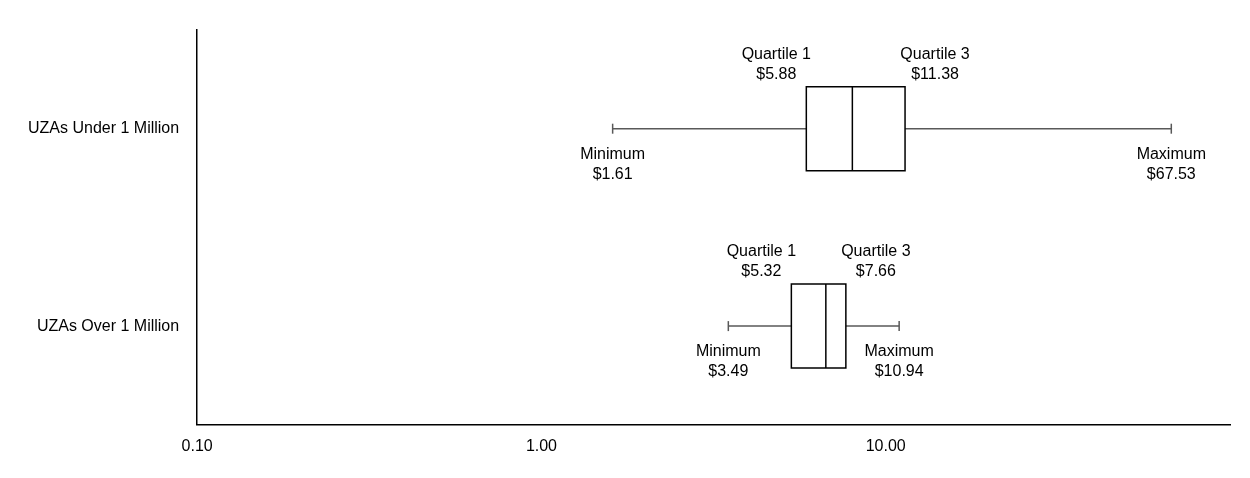 This screenshot has height=478, width=1250. What do you see at coordinates (104, 128) in the screenshot?
I see `y-tick-label: UZAs Under 1 Million` at bounding box center [104, 128].